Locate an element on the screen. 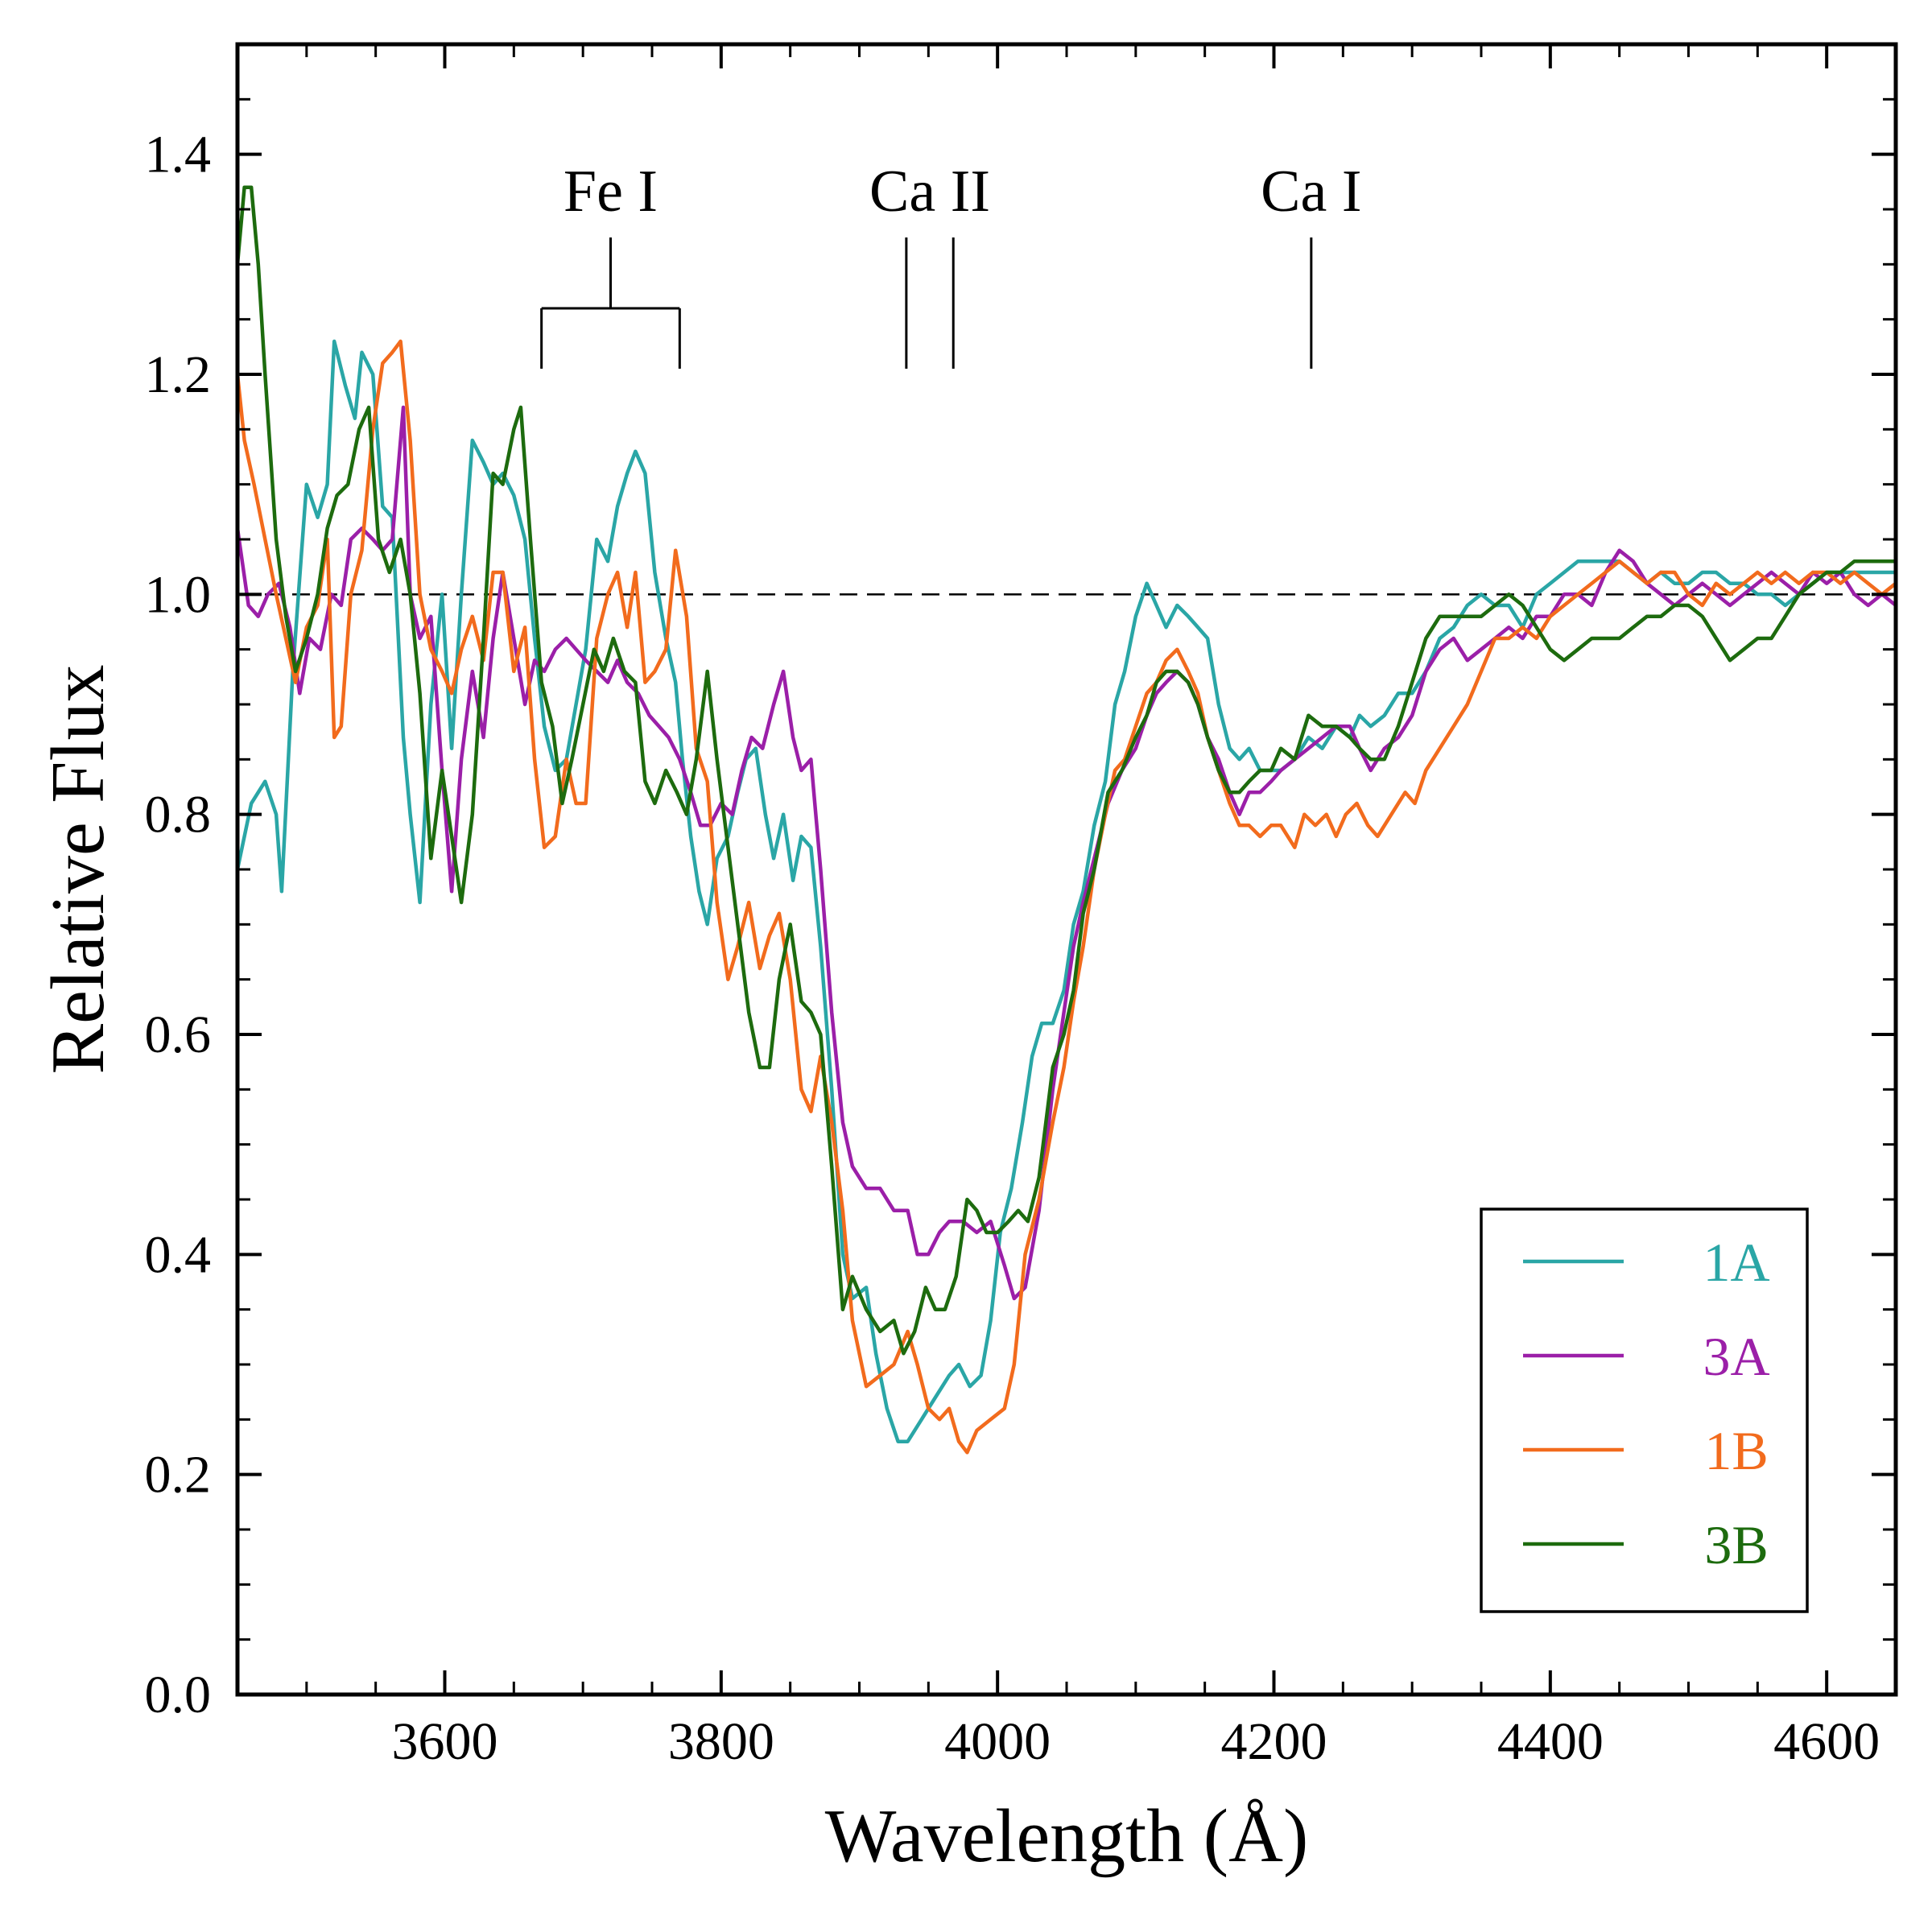 Image resolution: width=1932 pixels, height=1932 pixels. annotation-label: Ca I is located at coordinates (1311, 192).